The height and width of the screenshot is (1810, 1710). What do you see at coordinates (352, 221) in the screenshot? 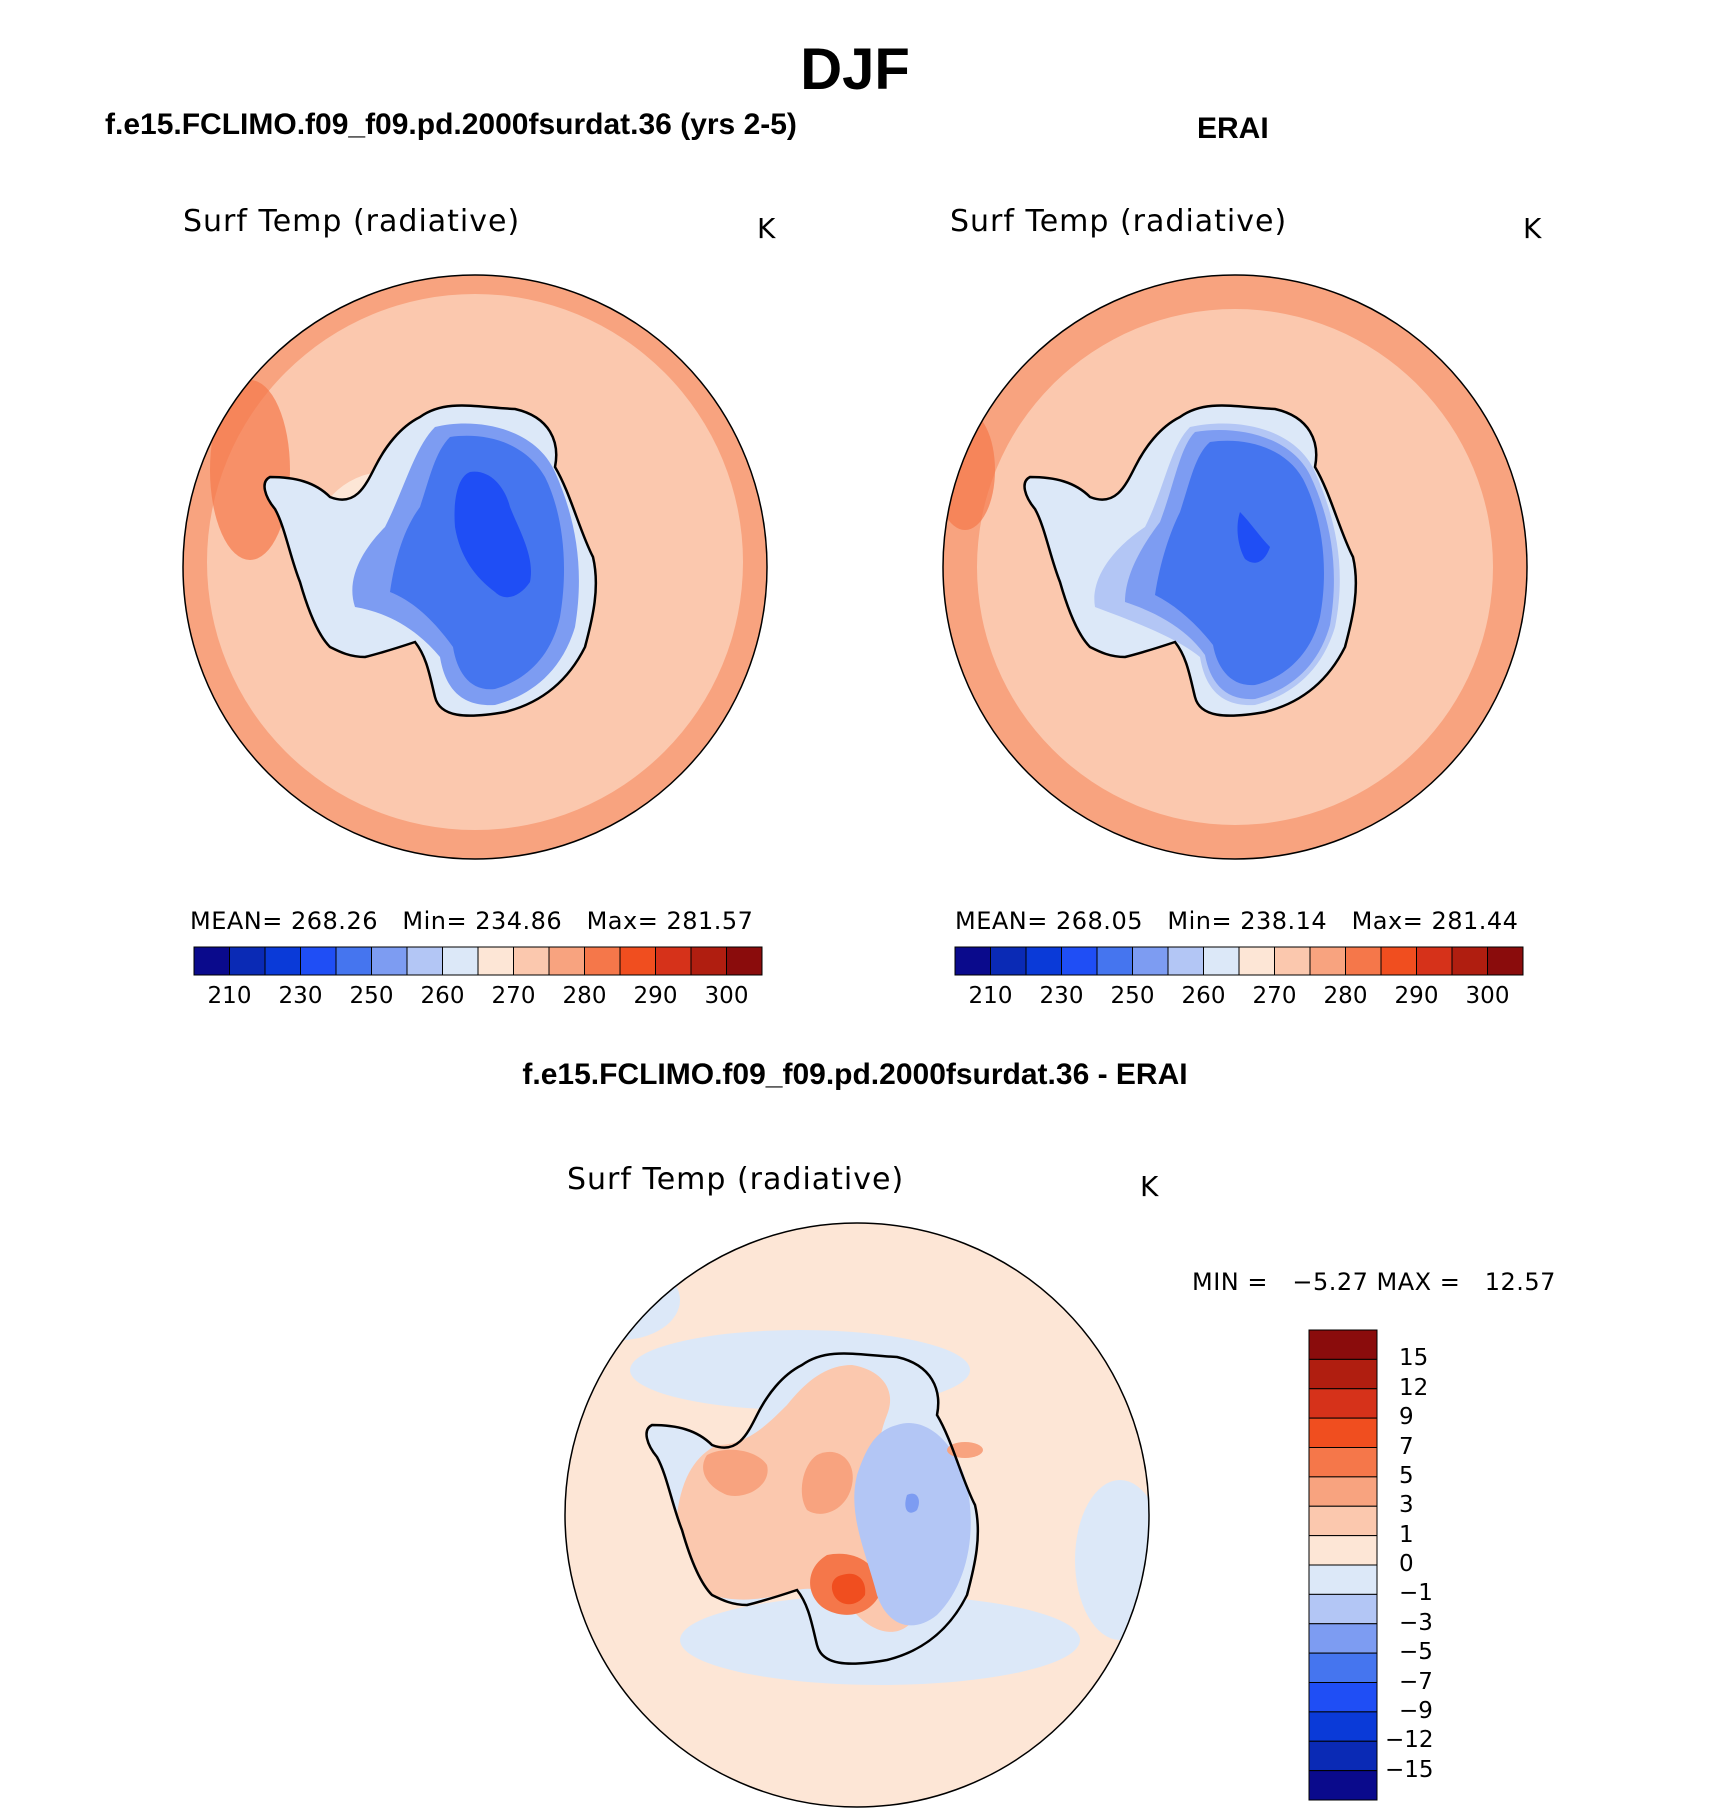
I see `panel-model-variable: Surf Temp (radiative)` at bounding box center [352, 221].